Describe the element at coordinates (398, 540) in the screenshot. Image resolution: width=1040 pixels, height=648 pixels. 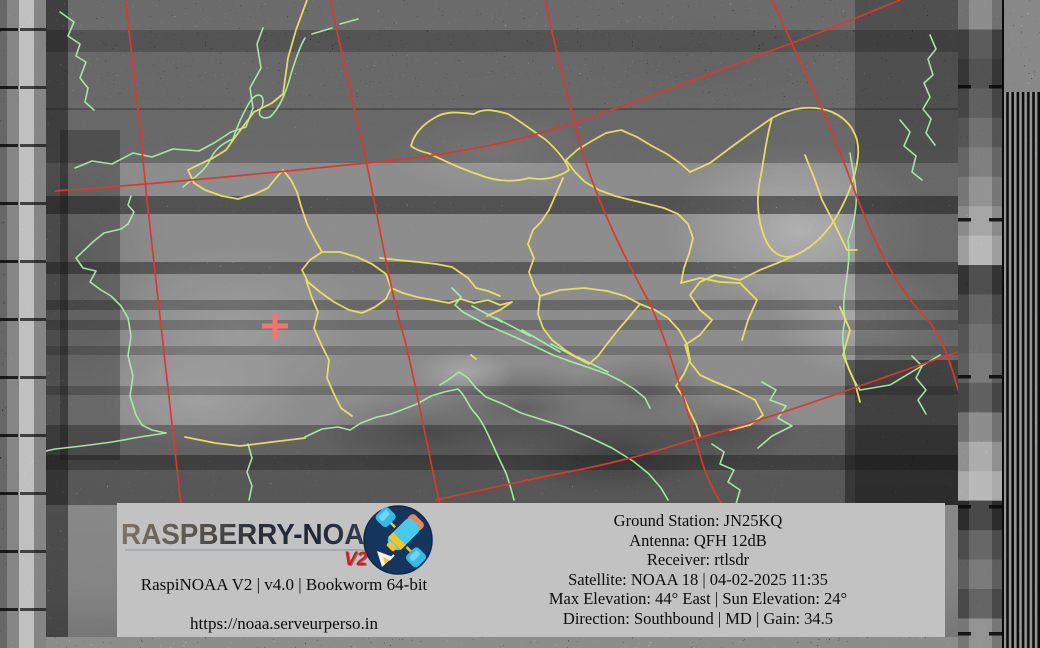
I see `satellite-logo-icon` at that location.